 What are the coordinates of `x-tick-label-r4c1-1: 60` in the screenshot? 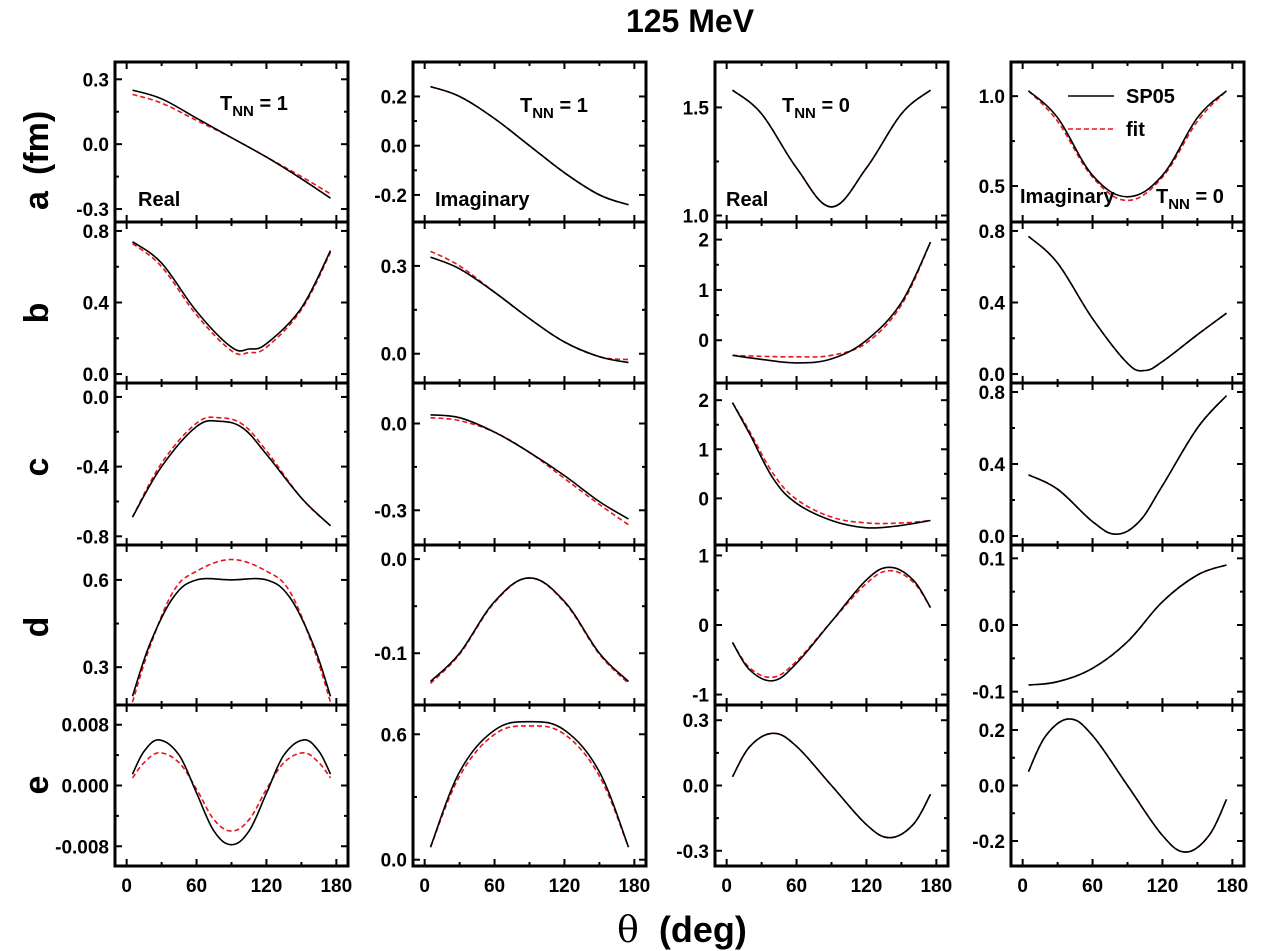 It's located at (494, 886).